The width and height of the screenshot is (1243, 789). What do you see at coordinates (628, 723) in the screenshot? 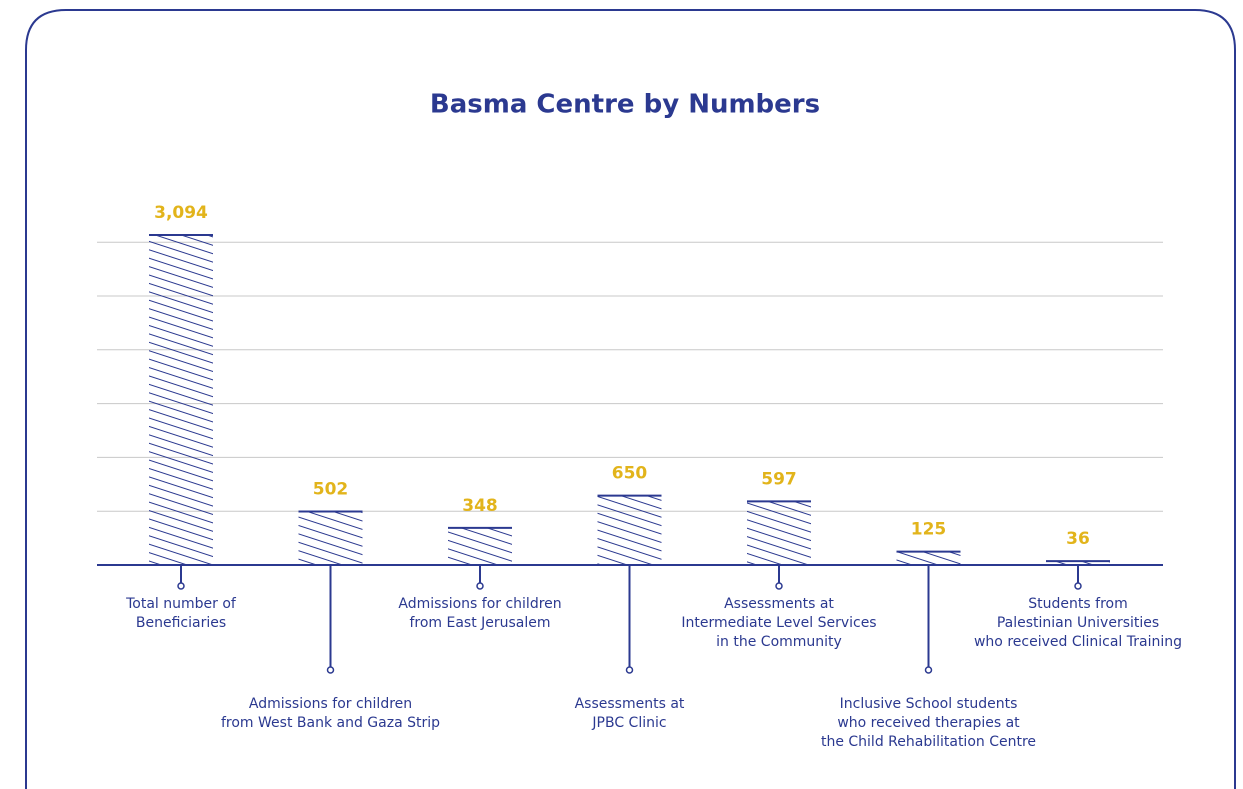
I see `category-label: JPBC Clinic` at bounding box center [628, 723].